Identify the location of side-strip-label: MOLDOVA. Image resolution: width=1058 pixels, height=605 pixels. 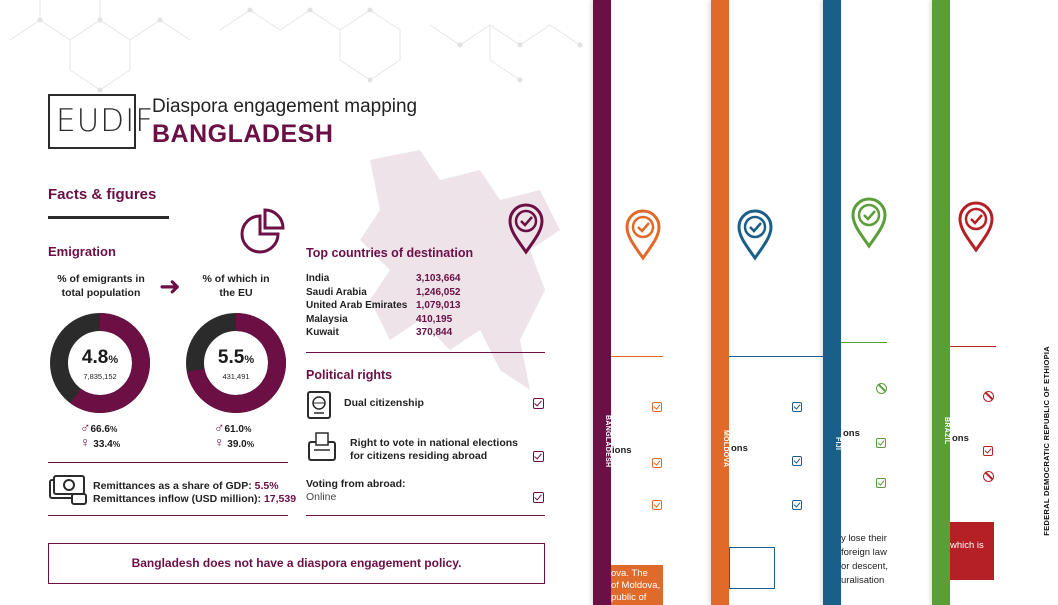
(725, 449).